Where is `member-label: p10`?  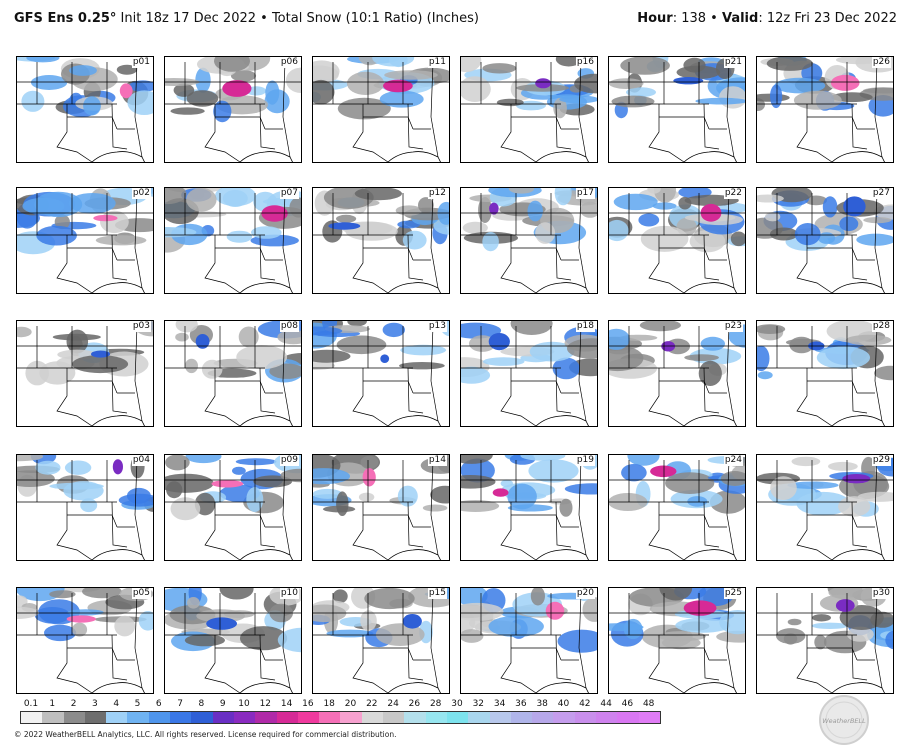 member-label: p10 is located at coordinates (289, 593).